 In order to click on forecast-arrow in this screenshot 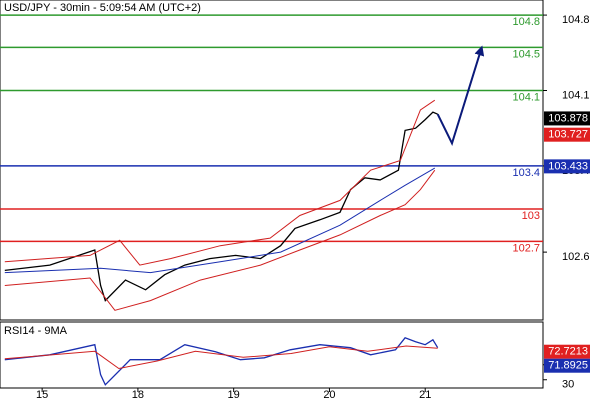, I will do `click(460, 95)`.